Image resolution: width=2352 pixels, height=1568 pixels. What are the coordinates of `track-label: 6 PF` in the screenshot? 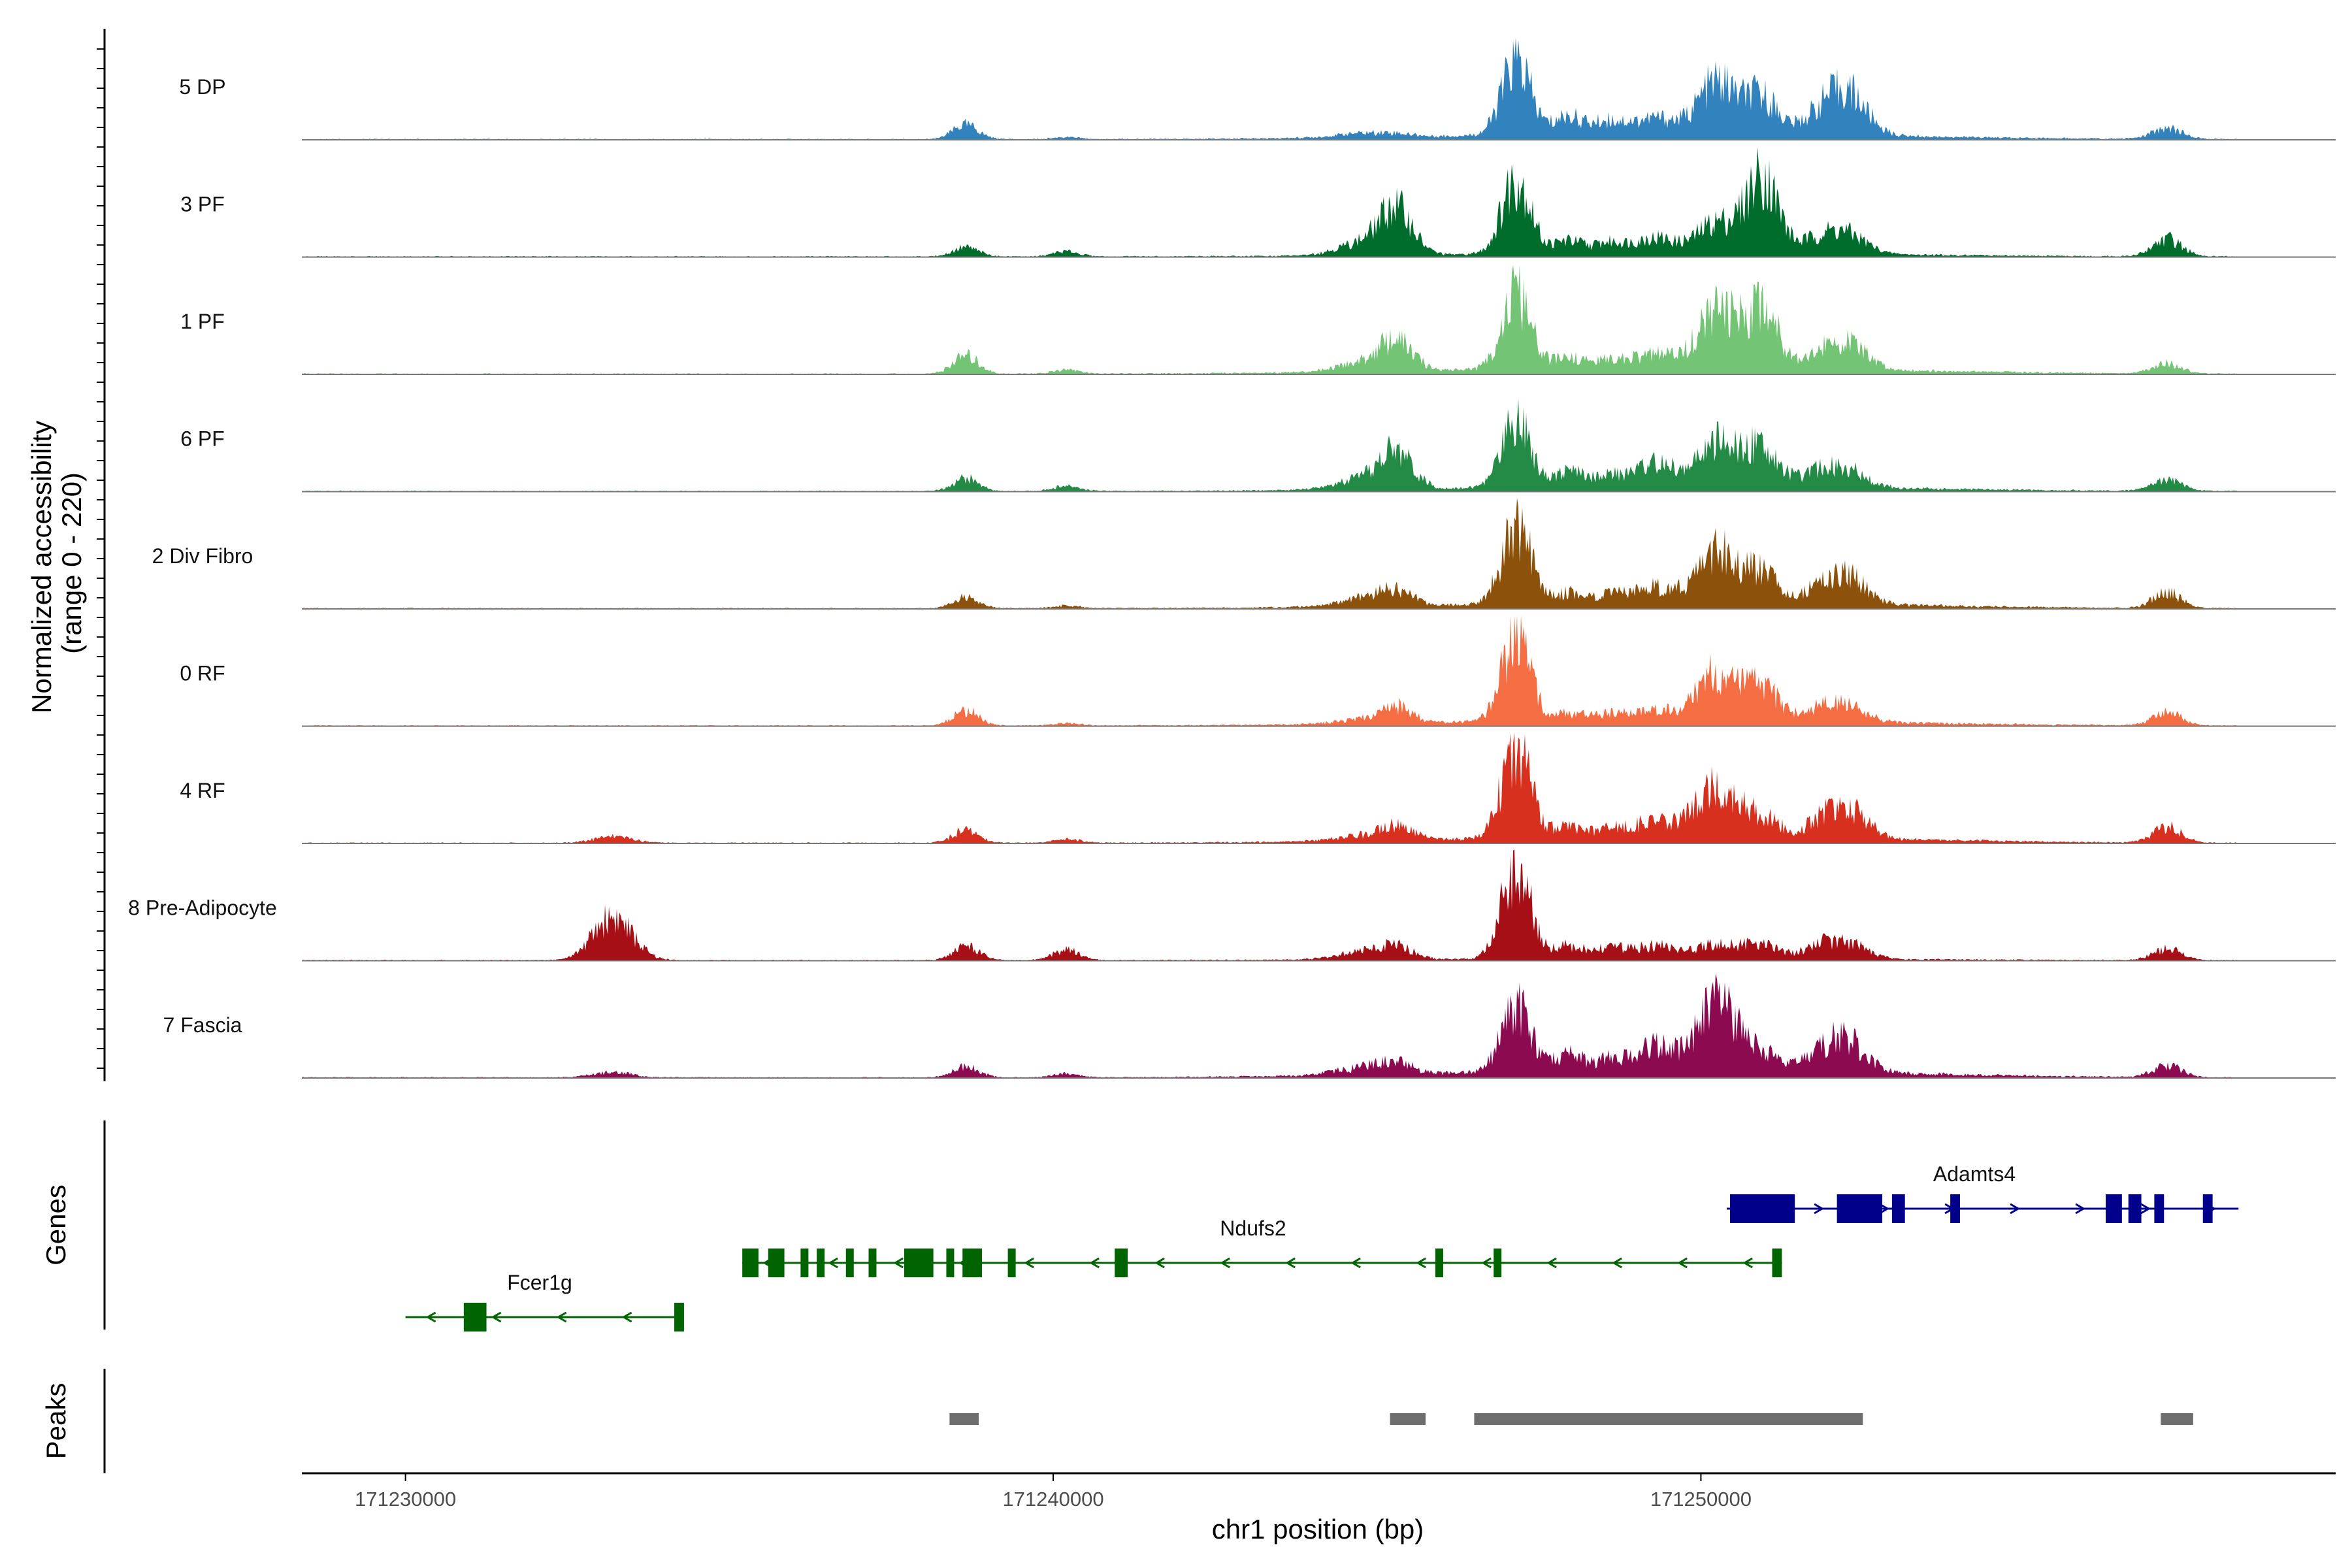 It's located at (202, 439).